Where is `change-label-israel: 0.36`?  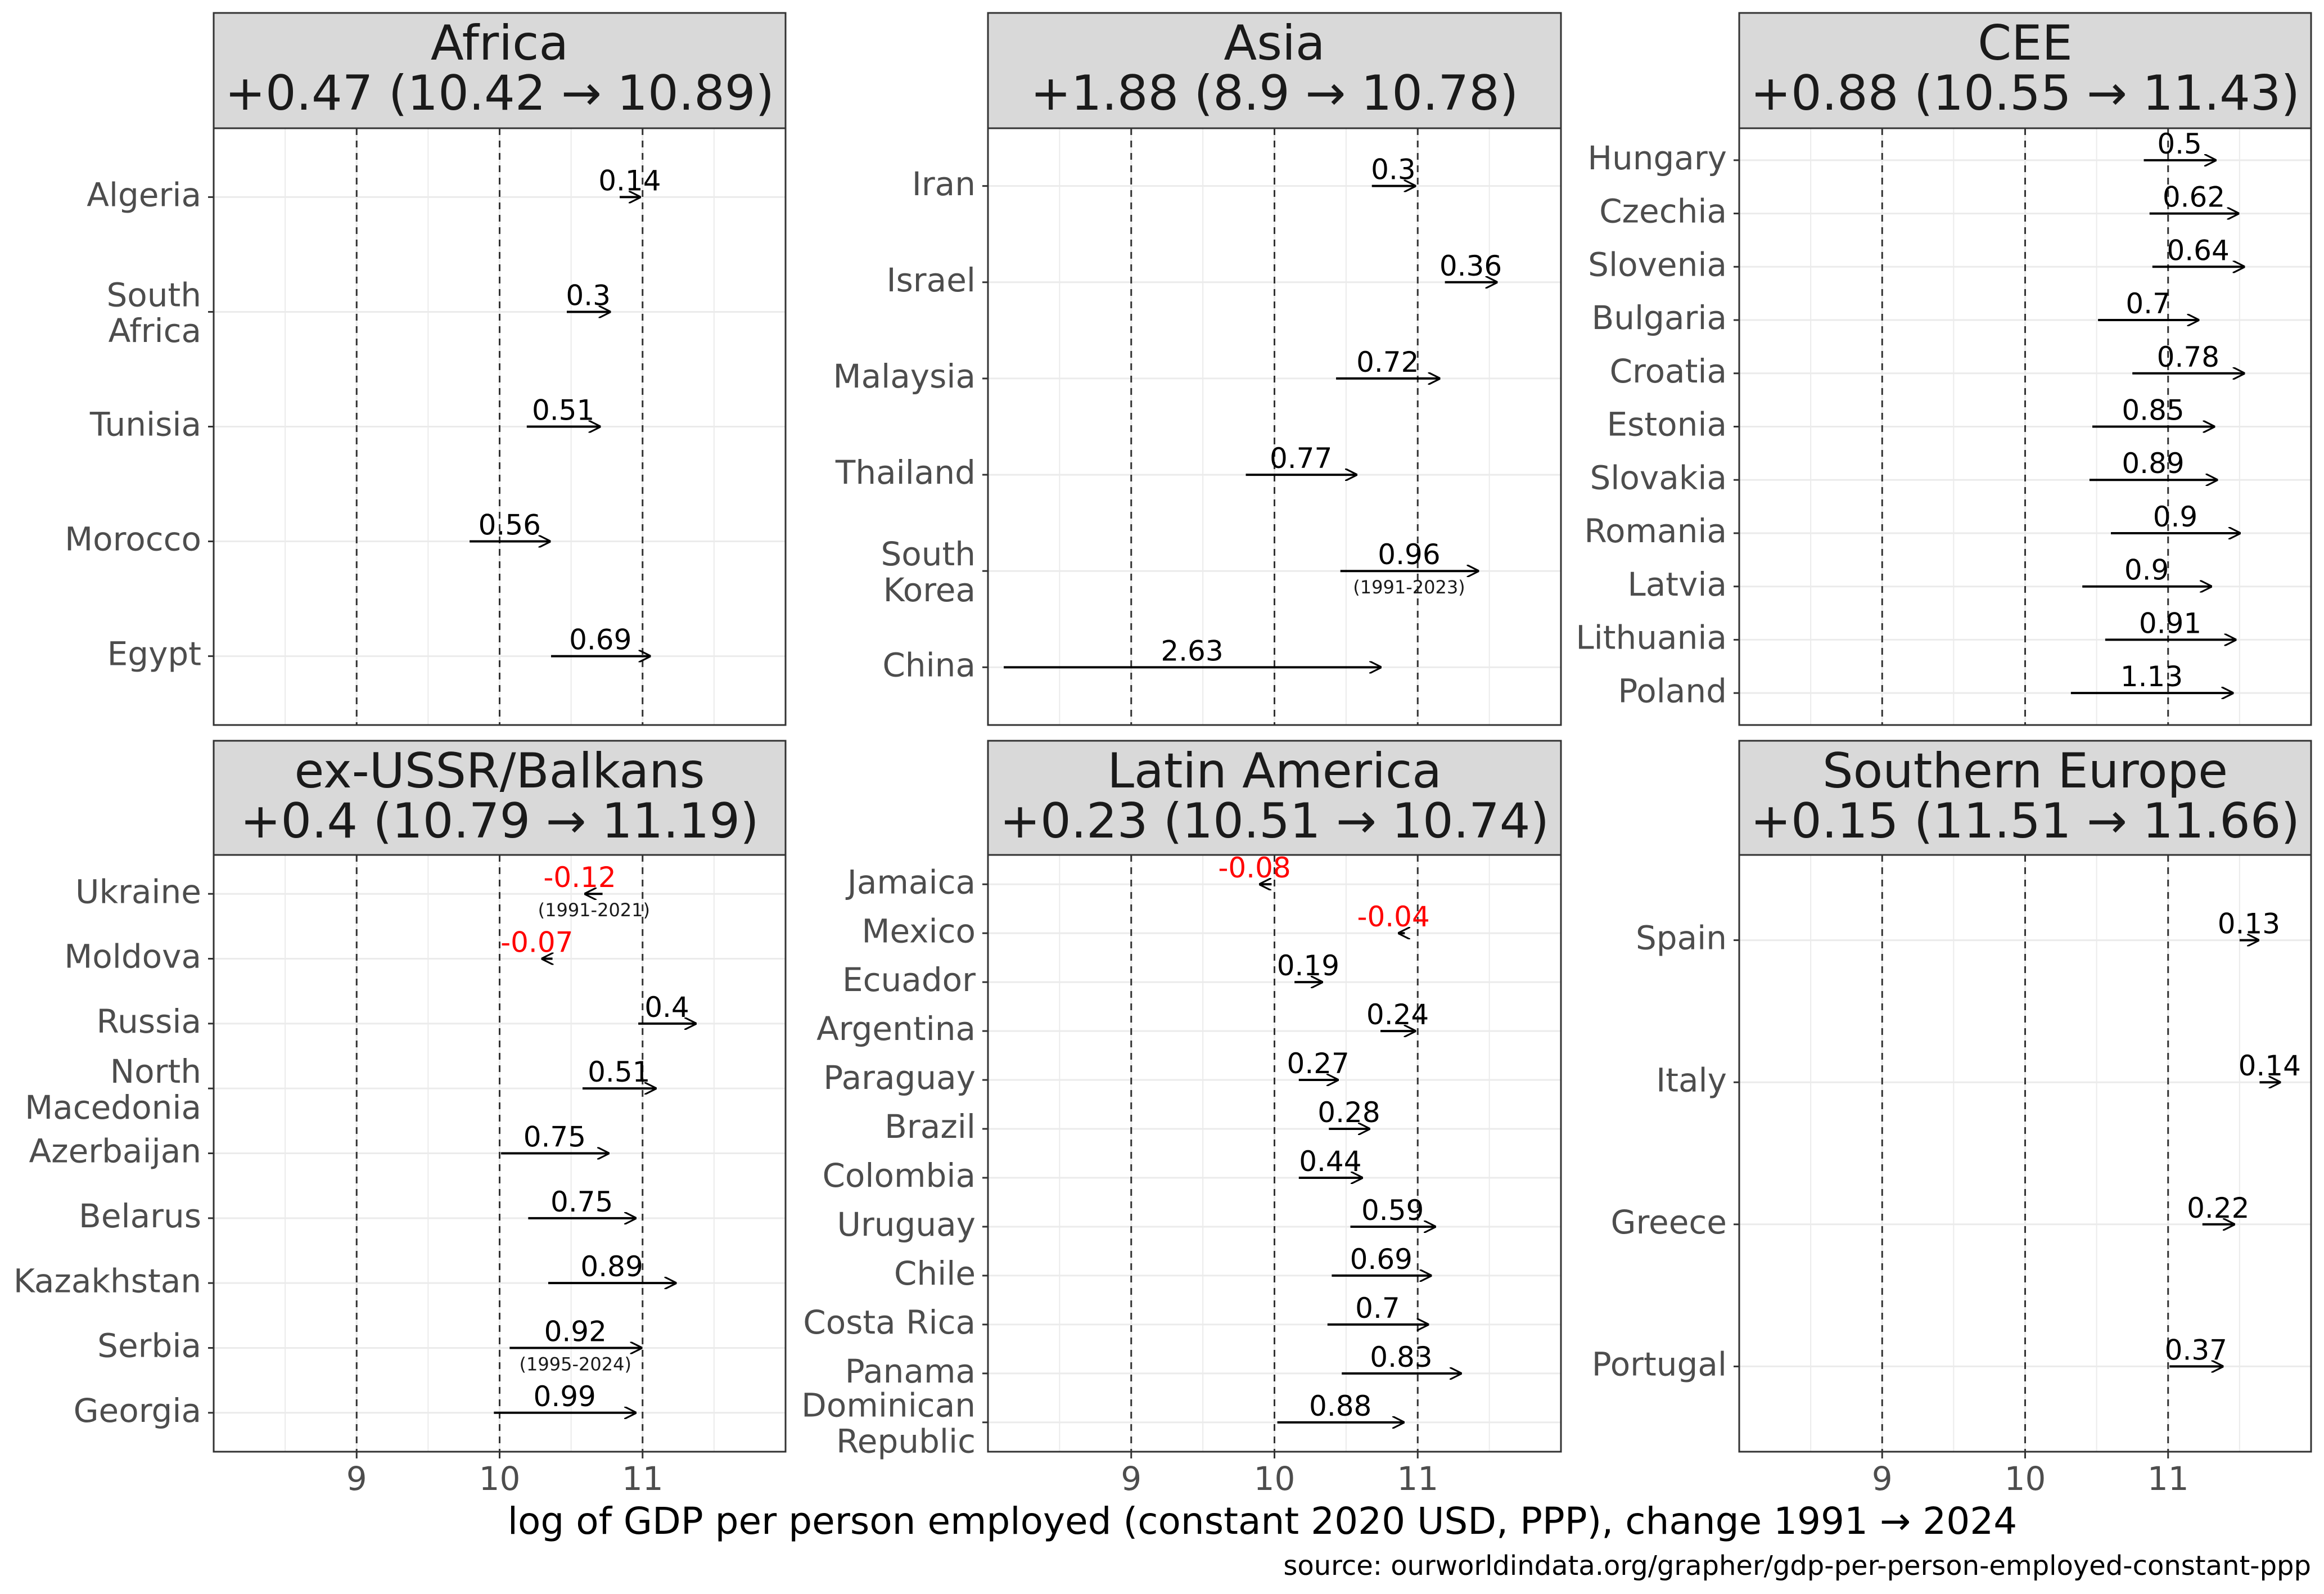 change-label-israel: 0.36 is located at coordinates (1471, 266).